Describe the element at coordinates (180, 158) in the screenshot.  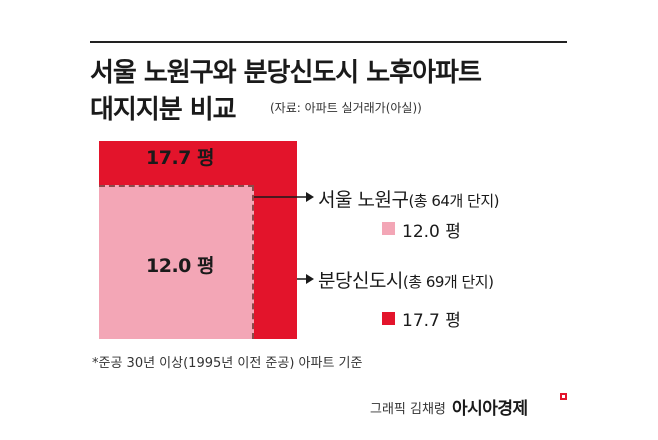
I see `bundang-area-label: 17.7 평` at that location.